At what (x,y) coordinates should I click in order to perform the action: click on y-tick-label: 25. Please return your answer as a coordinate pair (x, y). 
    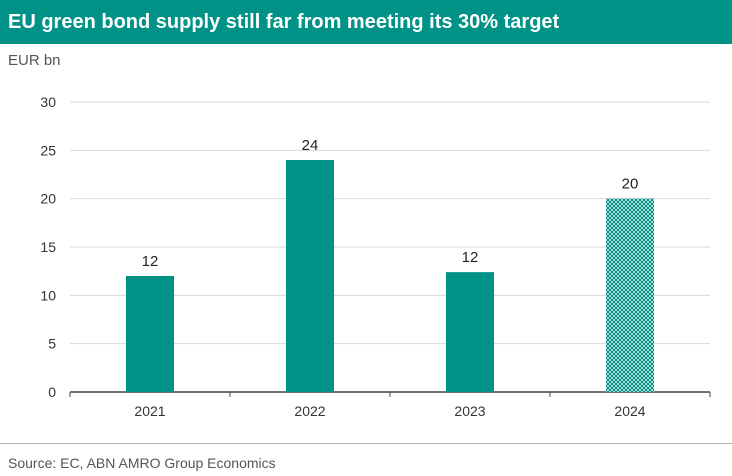
    Looking at the image, I should click on (48, 150).